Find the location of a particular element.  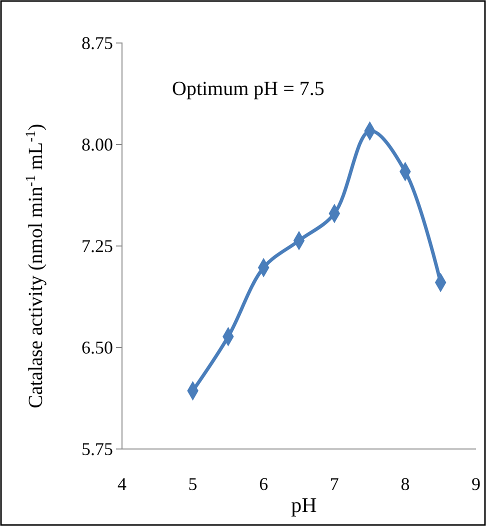

x-tick-label: 9 is located at coordinates (476, 484).